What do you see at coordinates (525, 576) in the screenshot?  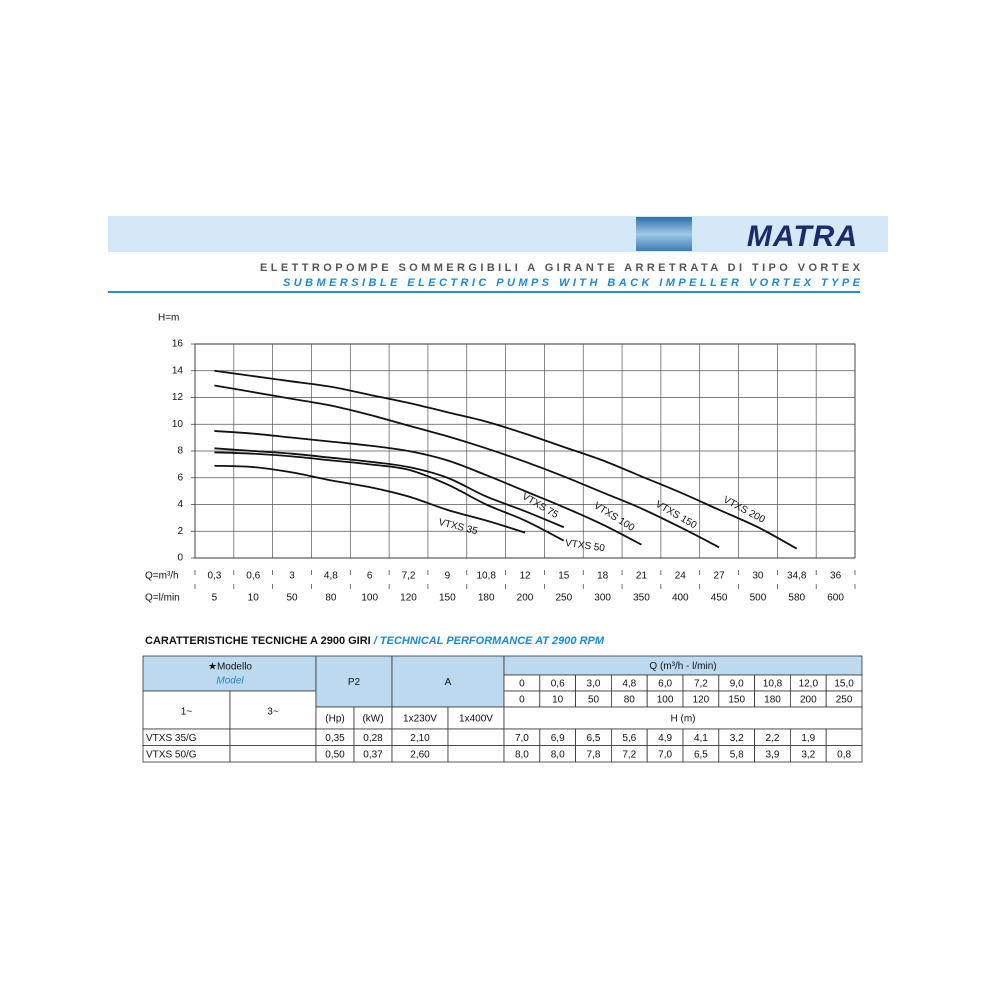 I see `x-tick-label: 12` at bounding box center [525, 576].